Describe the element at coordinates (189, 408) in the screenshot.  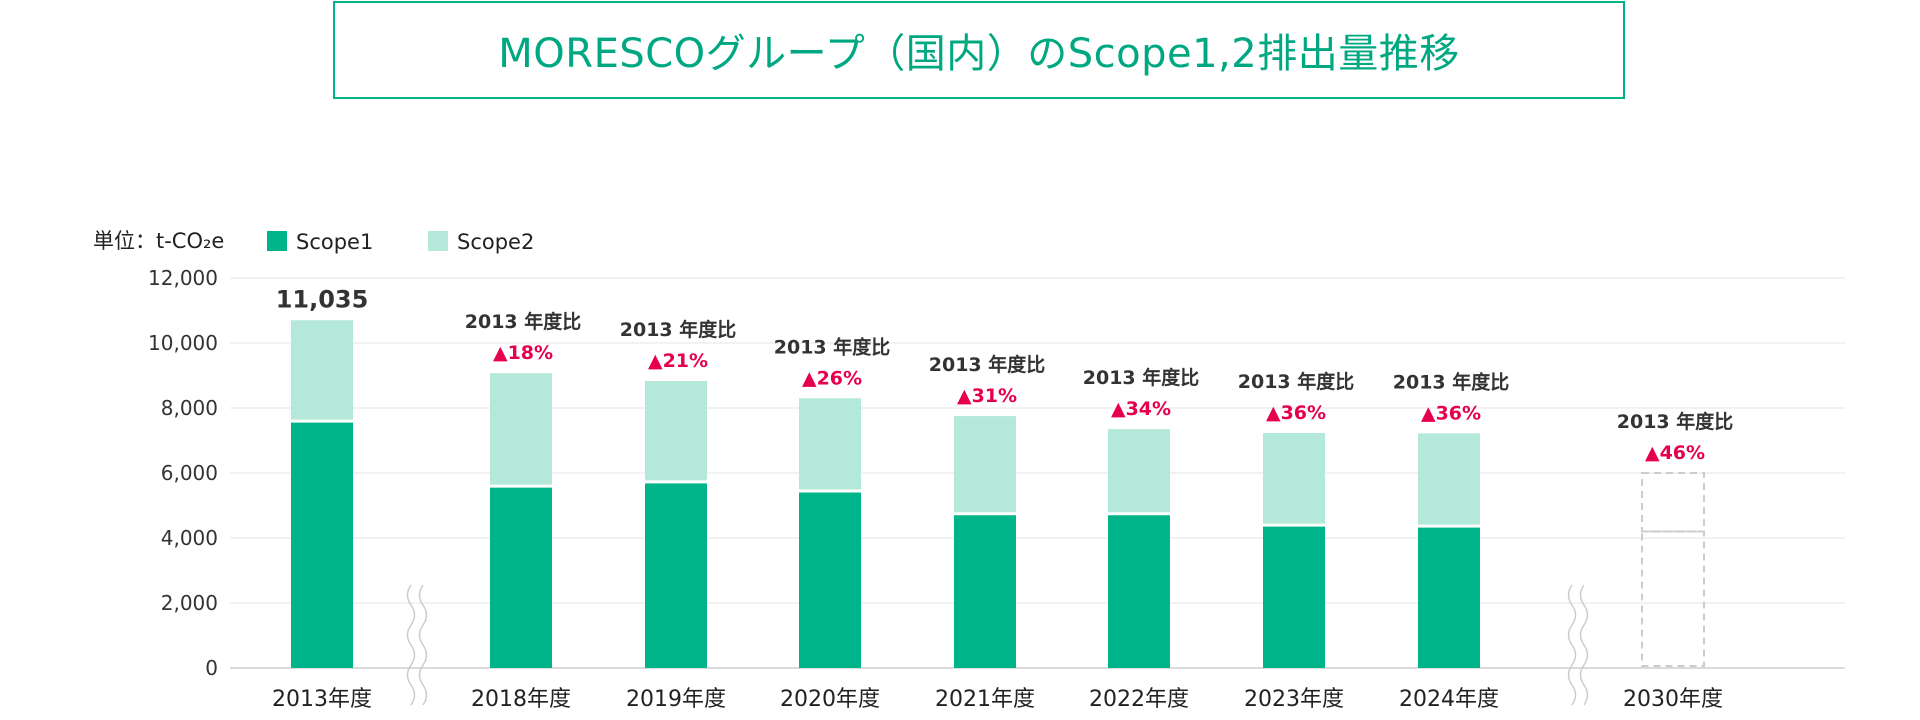
I see `y-tick-label: 8,000` at that location.